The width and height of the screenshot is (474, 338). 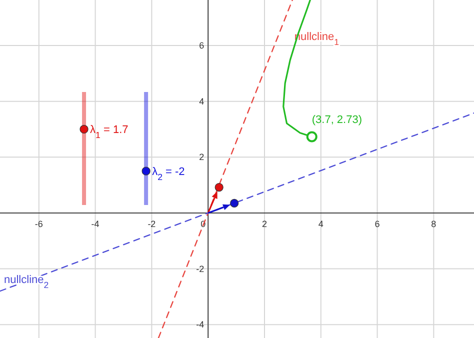 What do you see at coordinates (377, 223) in the screenshot?
I see `x-tick-label: 6` at bounding box center [377, 223].